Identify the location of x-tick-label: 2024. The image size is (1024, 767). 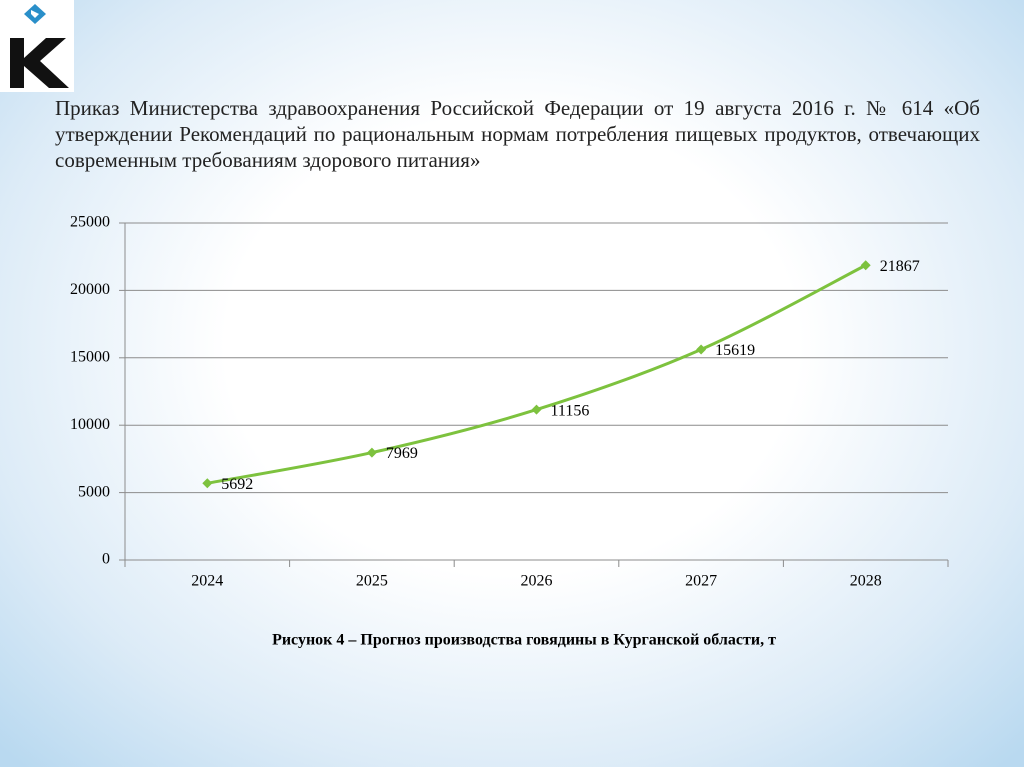
(207, 581).